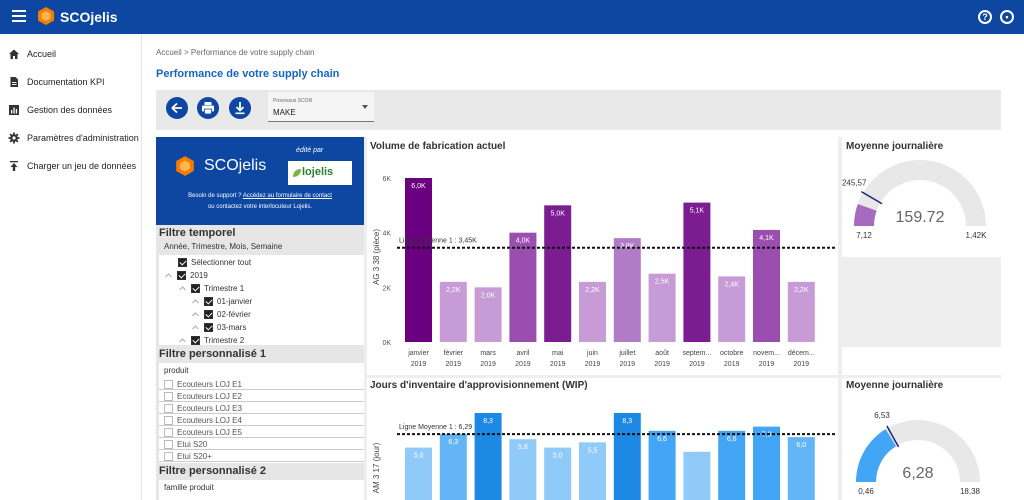 The height and width of the screenshot is (500, 1024). Describe the element at coordinates (261, 456) in the screenshot. I see `list-item: Etui S20+` at that location.